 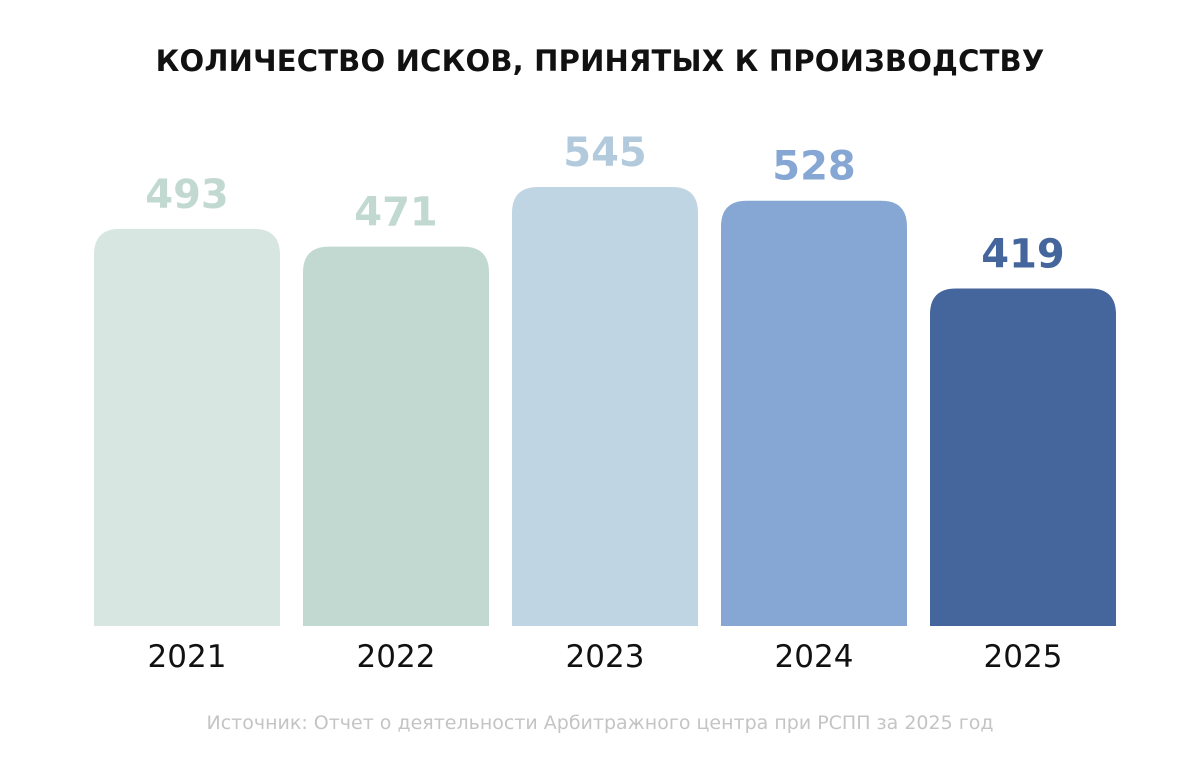 I want to click on value-label-2024: 528, so click(x=814, y=167).